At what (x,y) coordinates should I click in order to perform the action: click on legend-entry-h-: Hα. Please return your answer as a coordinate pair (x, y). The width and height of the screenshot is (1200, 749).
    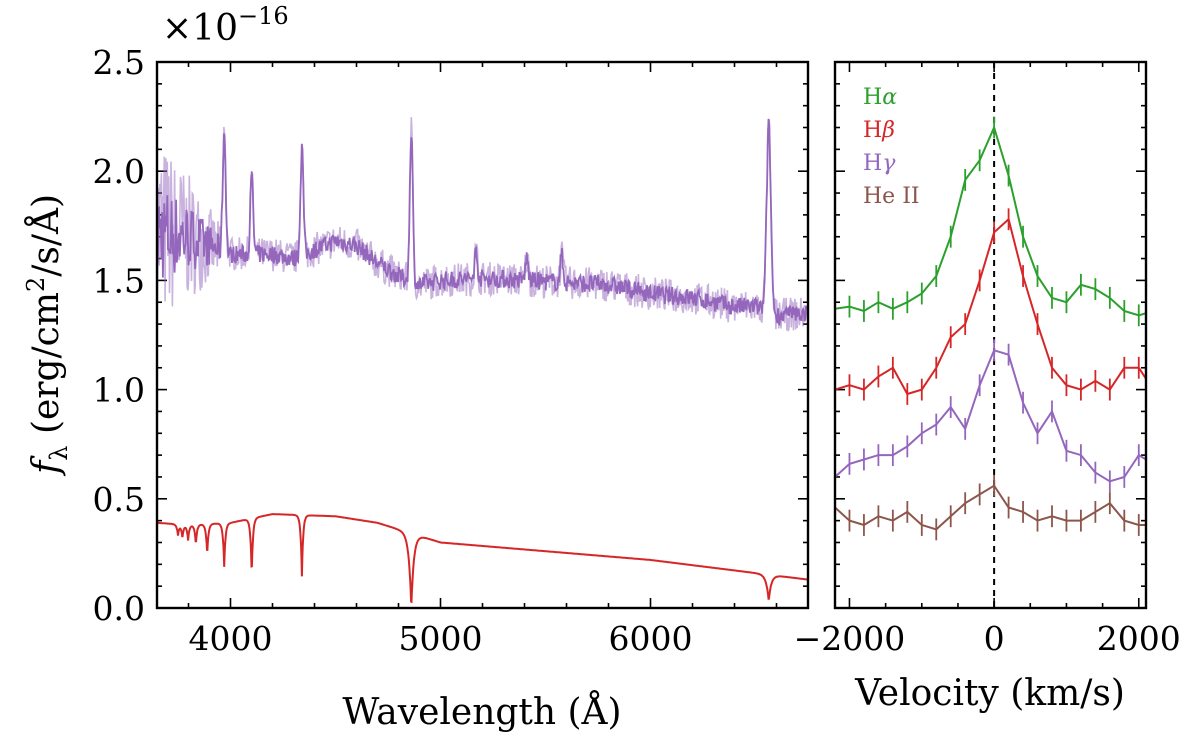
    Looking at the image, I should click on (880, 97).